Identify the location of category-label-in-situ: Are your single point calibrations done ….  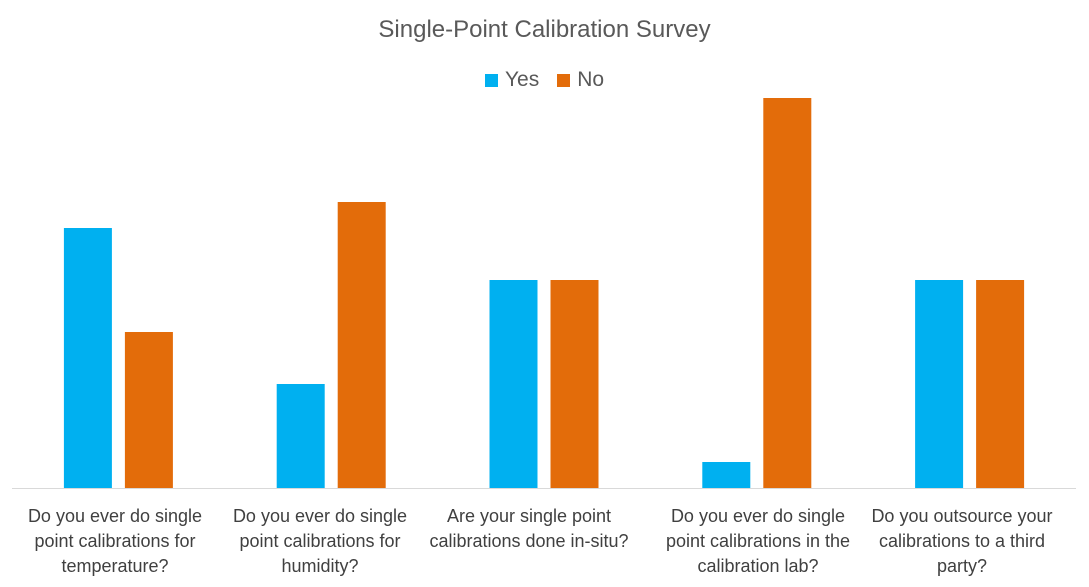
(529, 528).